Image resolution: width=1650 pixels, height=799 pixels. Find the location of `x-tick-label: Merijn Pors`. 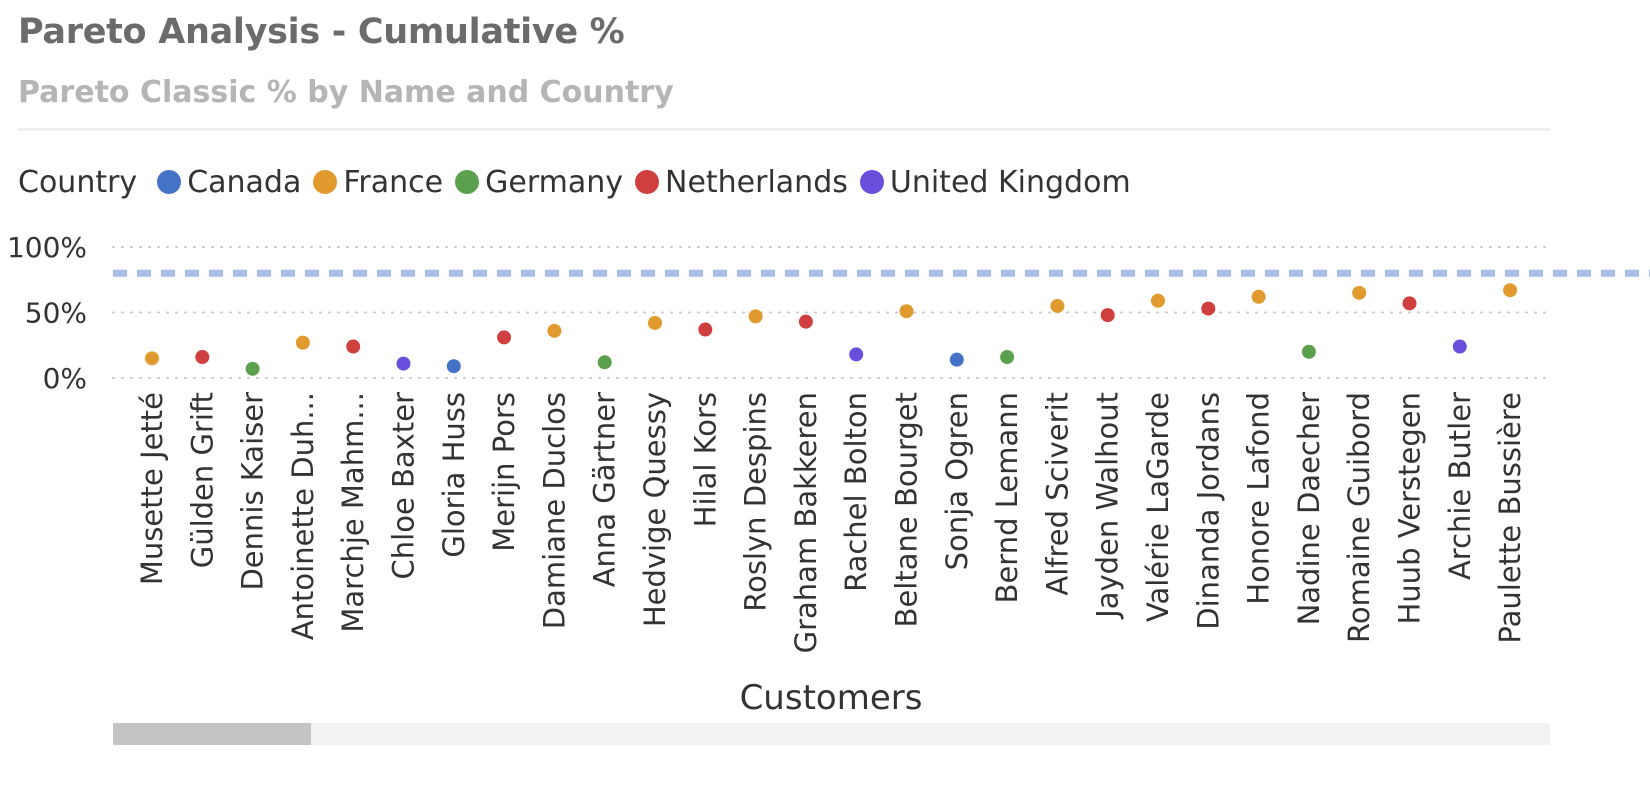

x-tick-label: Merijn Pors is located at coordinates (504, 472).